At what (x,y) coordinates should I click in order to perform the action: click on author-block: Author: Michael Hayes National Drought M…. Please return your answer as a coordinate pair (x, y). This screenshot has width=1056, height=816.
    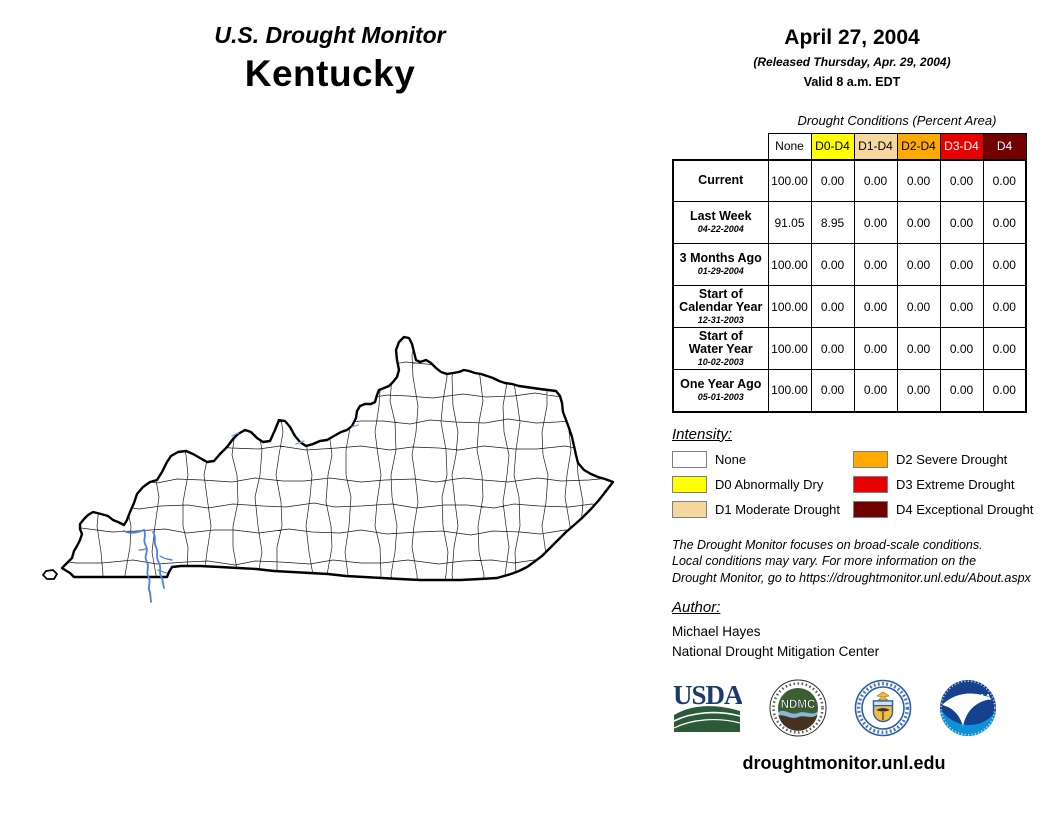
    Looking at the image, I should click on (856, 631).